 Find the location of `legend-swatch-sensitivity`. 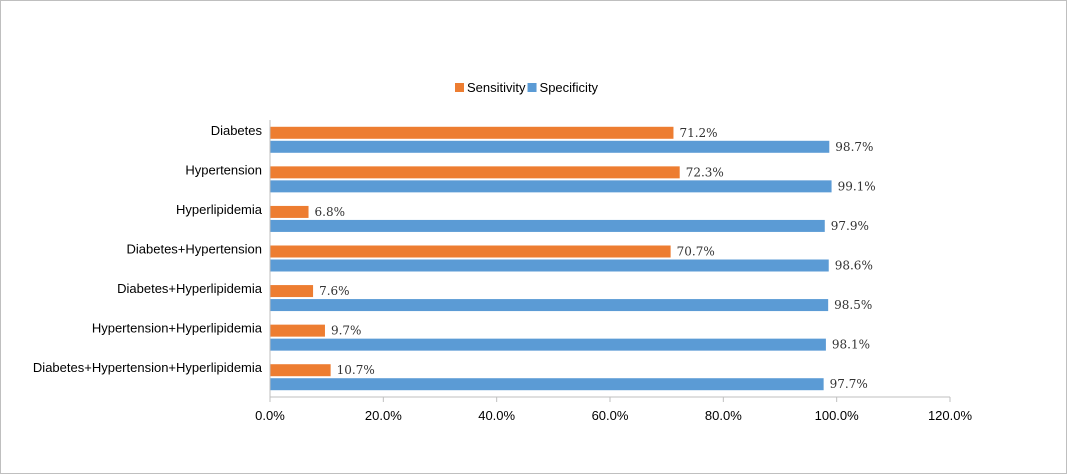

legend-swatch-sensitivity is located at coordinates (459, 87).